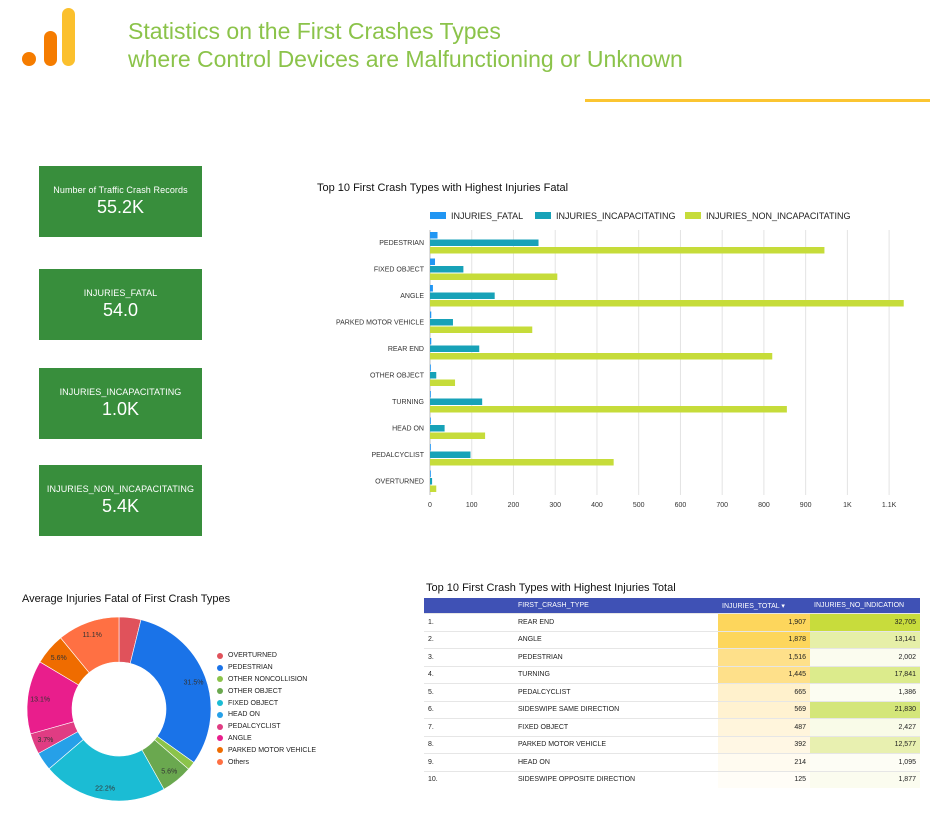 Image resolution: width=930 pixels, height=815 pixels. I want to click on y-category-label: PARKED MOTOR VEHICLE, so click(380, 323).